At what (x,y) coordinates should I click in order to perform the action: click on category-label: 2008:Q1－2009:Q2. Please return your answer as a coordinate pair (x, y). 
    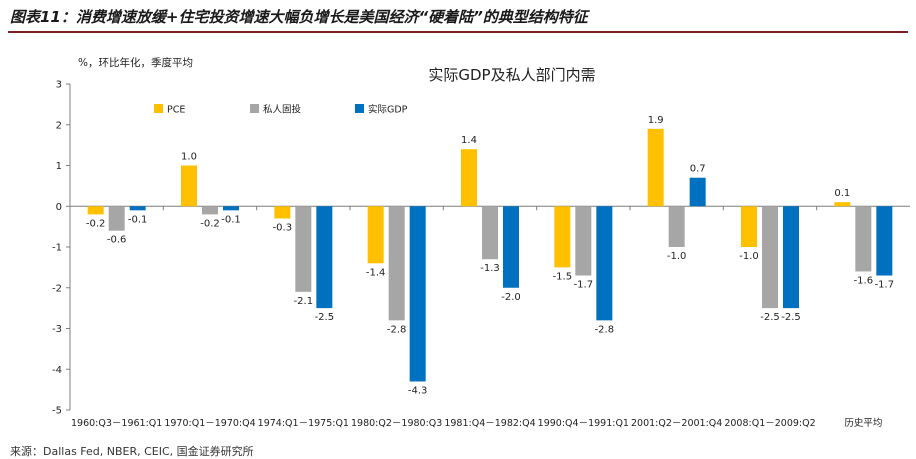
    Looking at the image, I should click on (769, 423).